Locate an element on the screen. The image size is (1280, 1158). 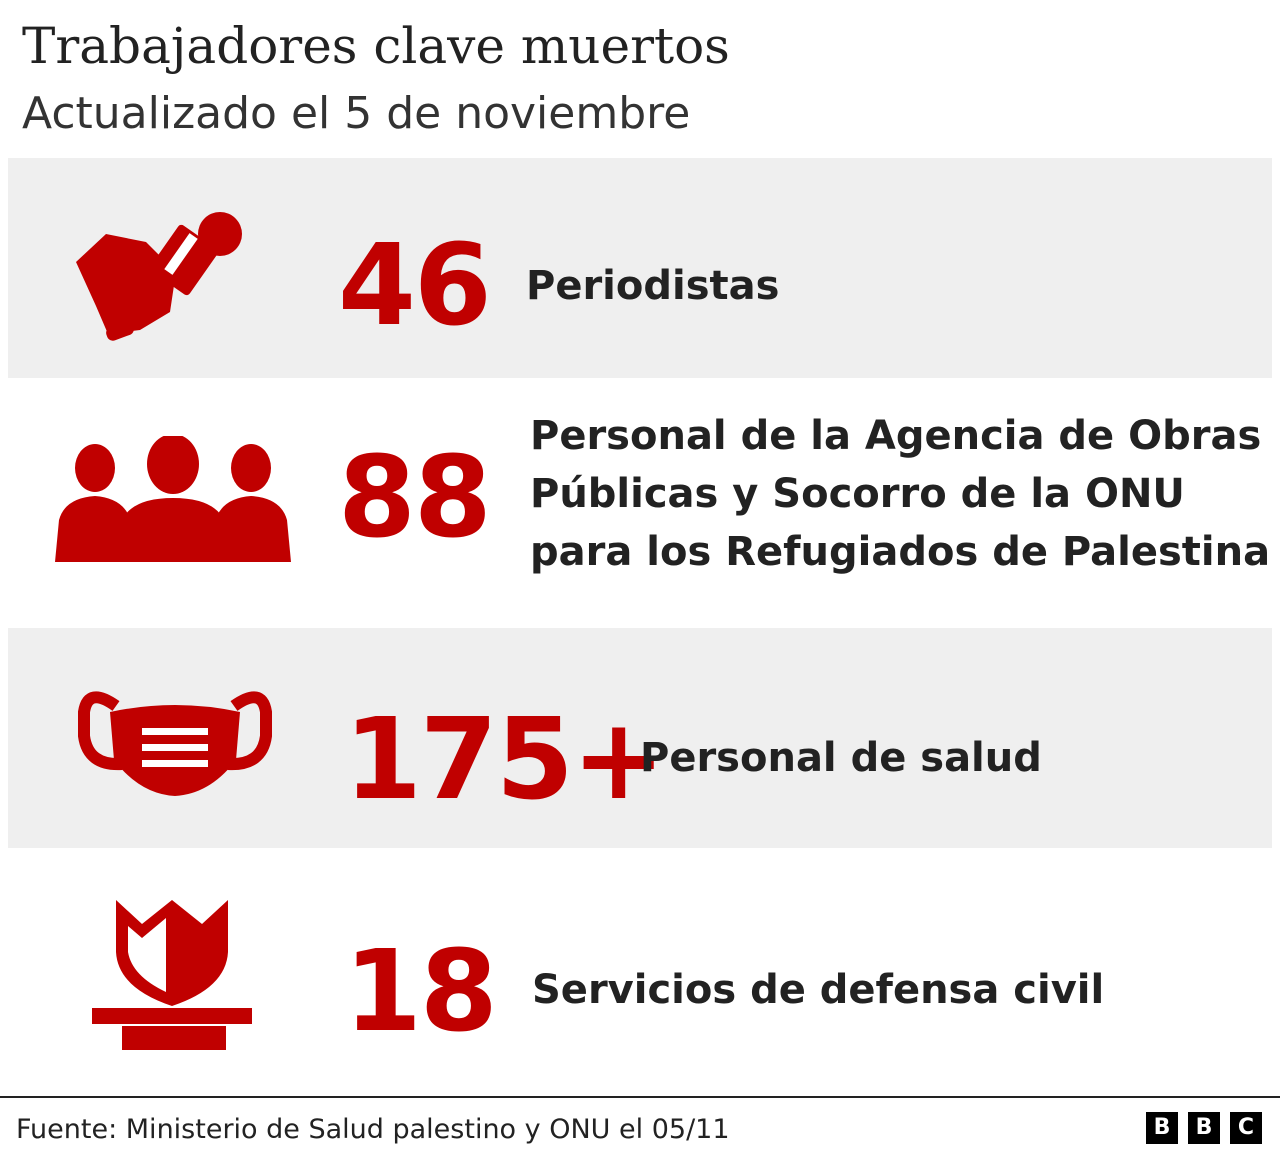
stat-label-journalists: Periodistas is located at coordinates (653, 286).